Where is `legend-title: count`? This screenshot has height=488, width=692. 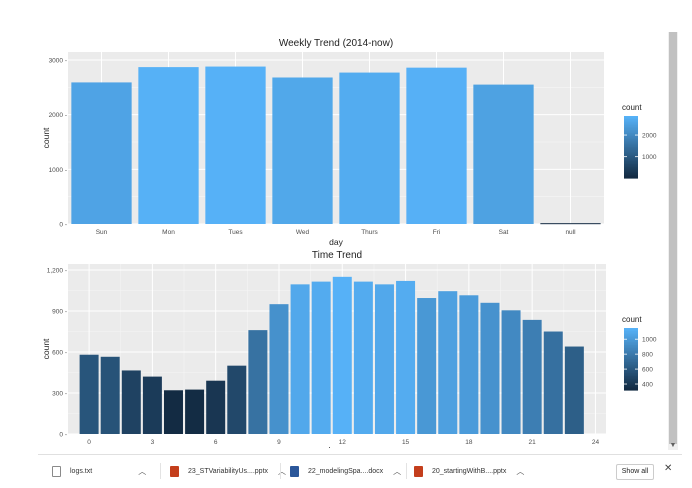 legend-title: count is located at coordinates (632, 319).